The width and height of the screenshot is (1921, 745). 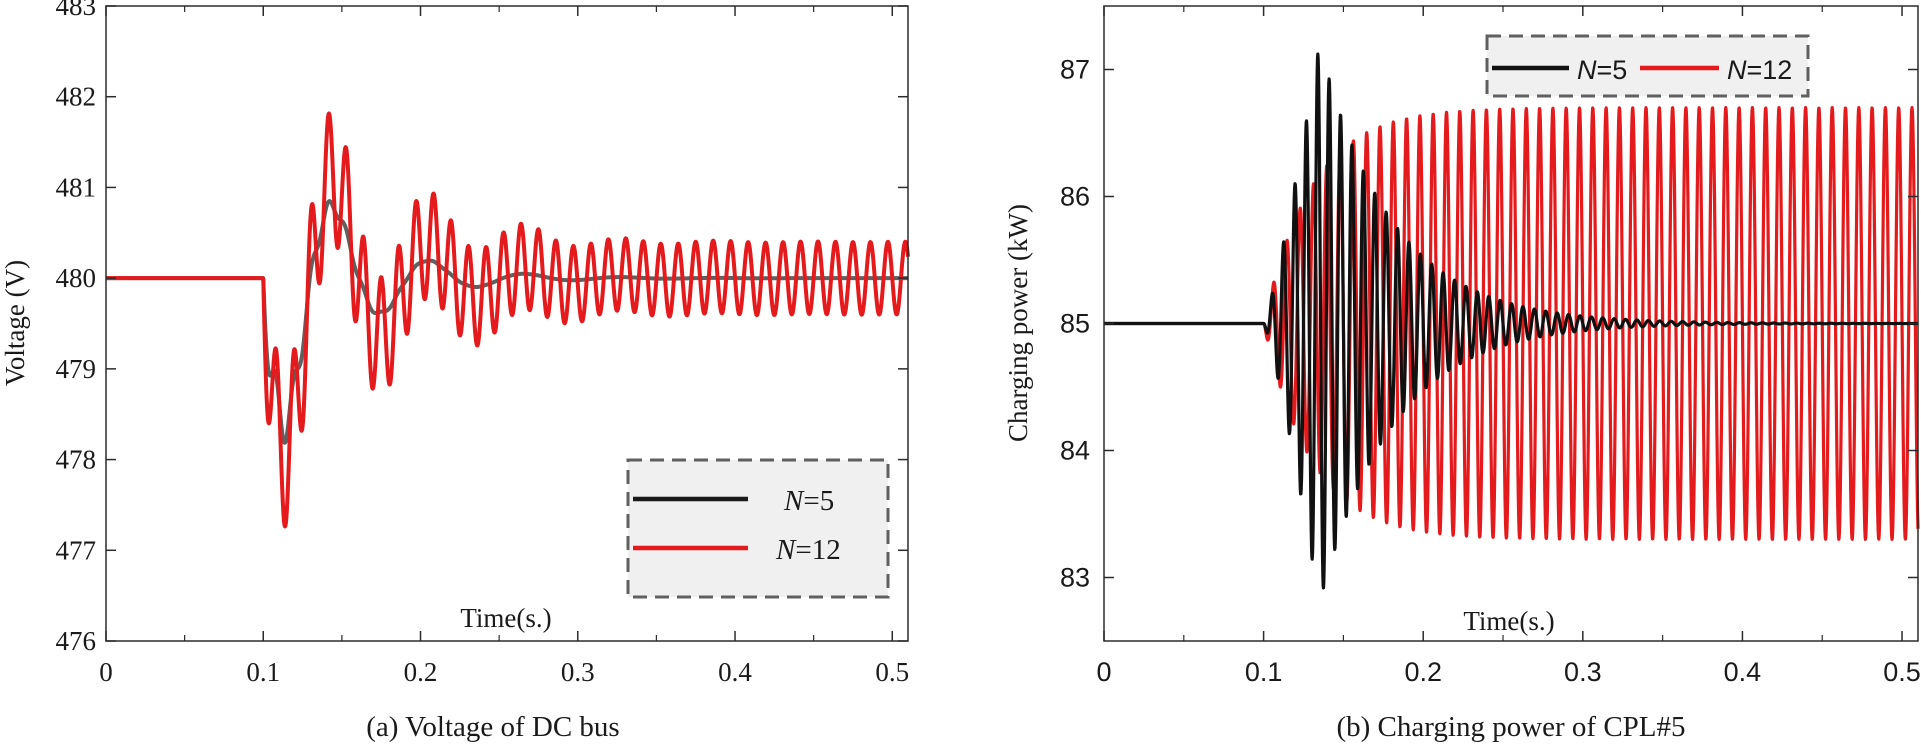 I want to click on y-tick-label-b: 84, so click(x=1075, y=451).